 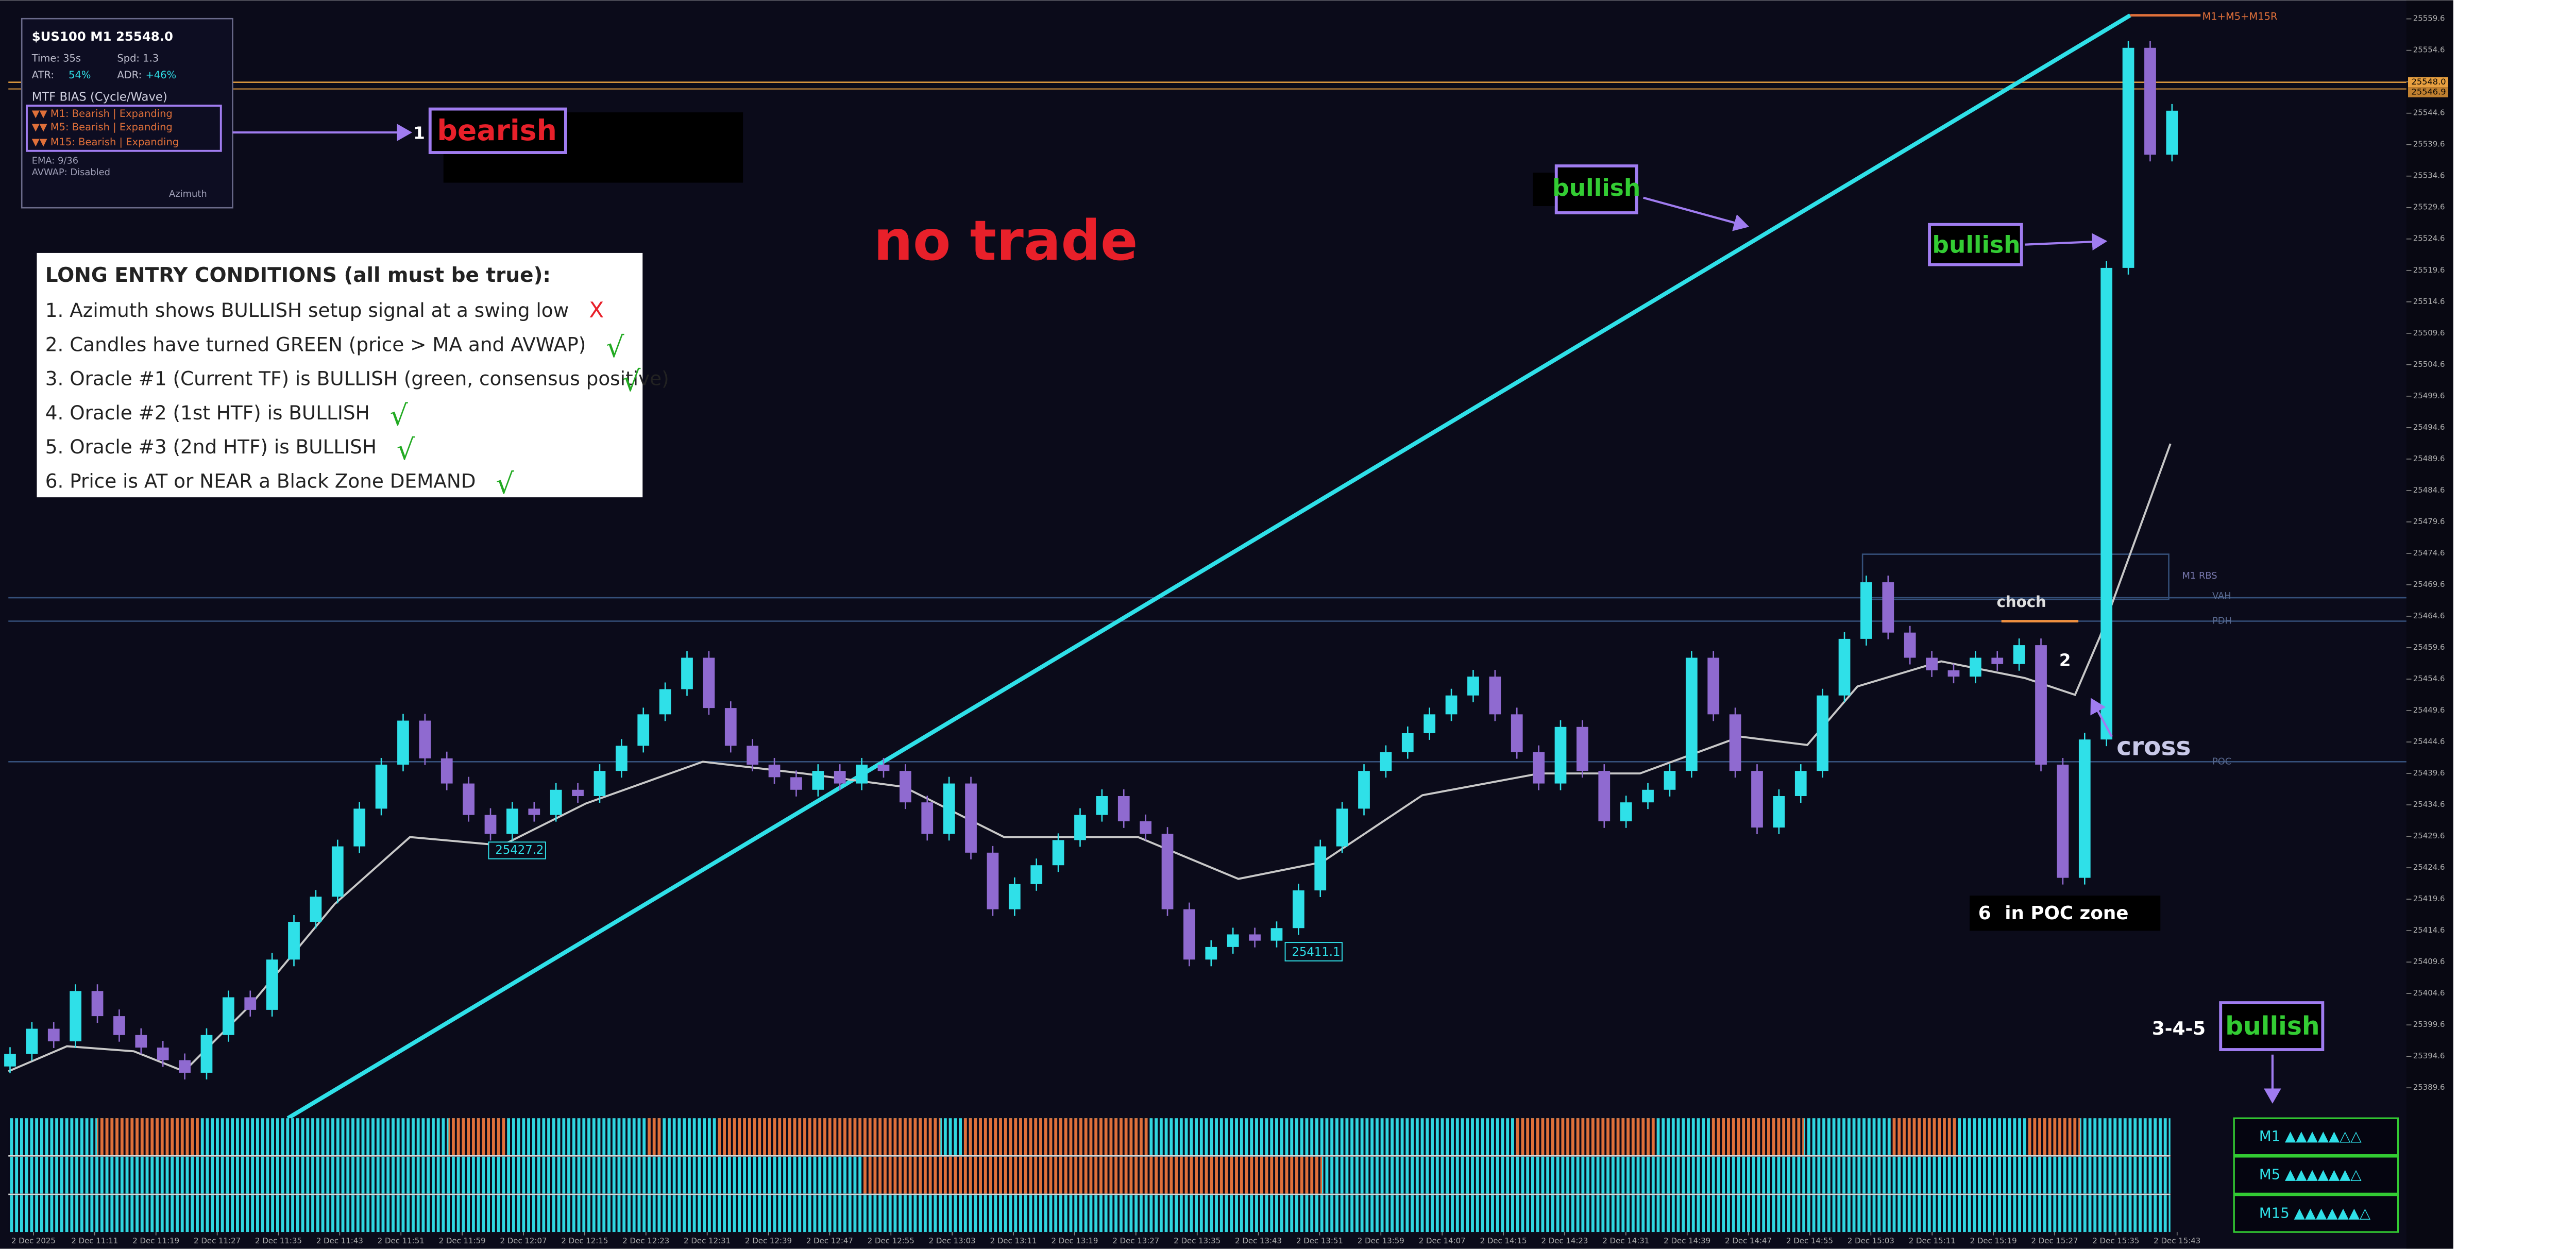 I want to click on condition-text: 4. Oracle #2 (1st HTF) is BULLISH, so click(x=207, y=412).